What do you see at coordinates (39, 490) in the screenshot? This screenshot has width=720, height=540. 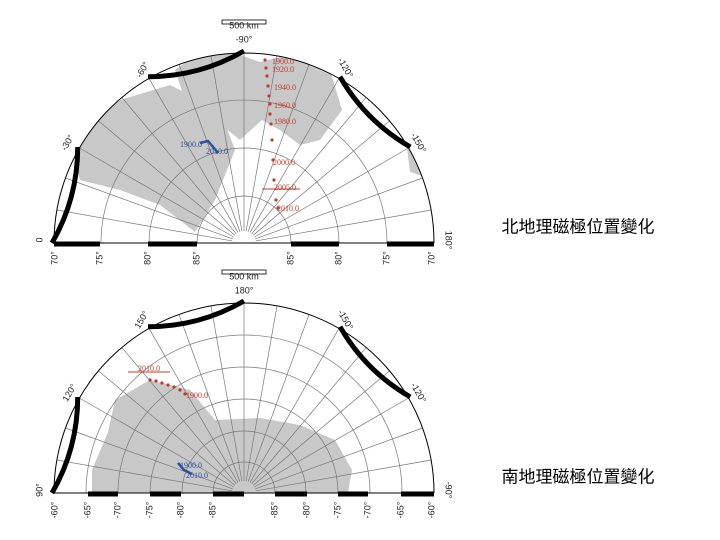 I see `longitude-label: 90°` at bounding box center [39, 490].